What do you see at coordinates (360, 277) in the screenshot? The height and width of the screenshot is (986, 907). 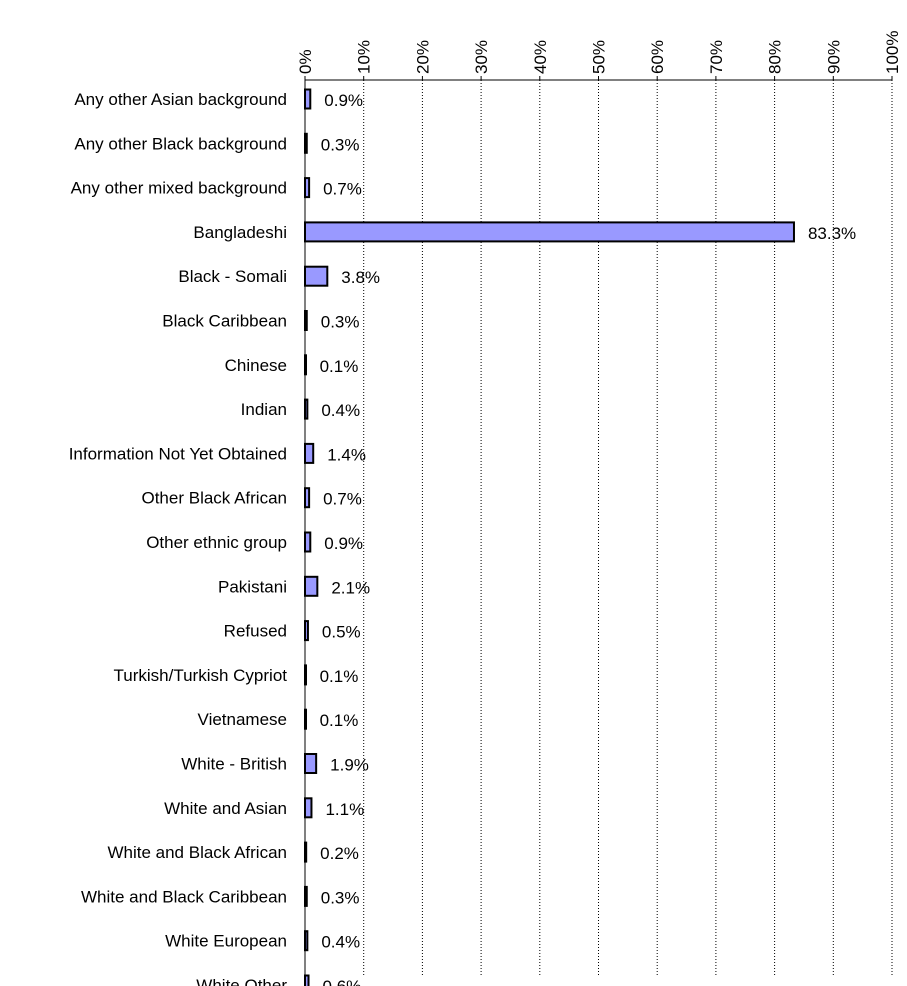 I see `data-label: 3.8%` at bounding box center [360, 277].